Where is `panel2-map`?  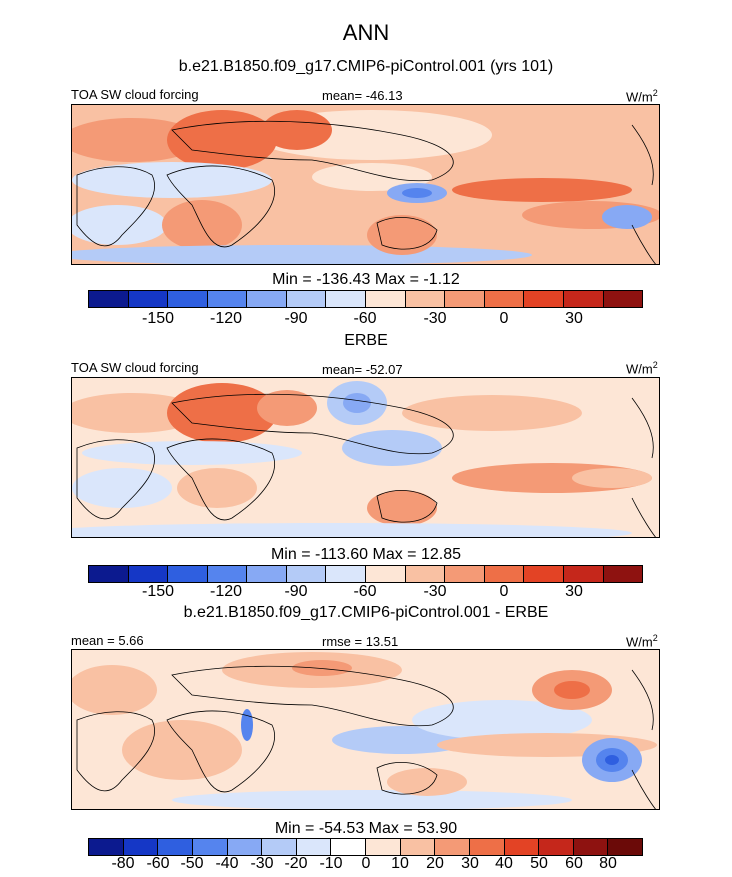
panel2-map is located at coordinates (365, 457).